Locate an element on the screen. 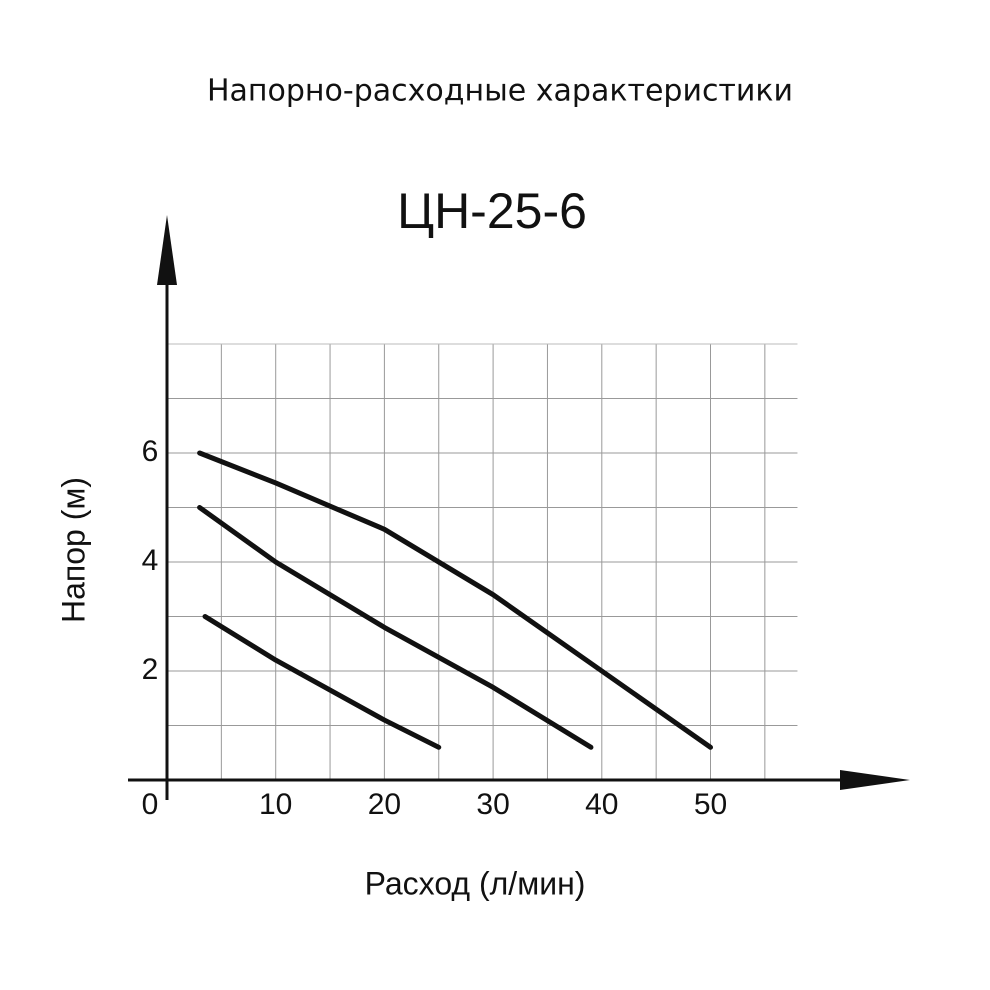 Image resolution: width=990 pixels, height=990 pixels. y-tick-label: 6 is located at coordinates (150, 451).